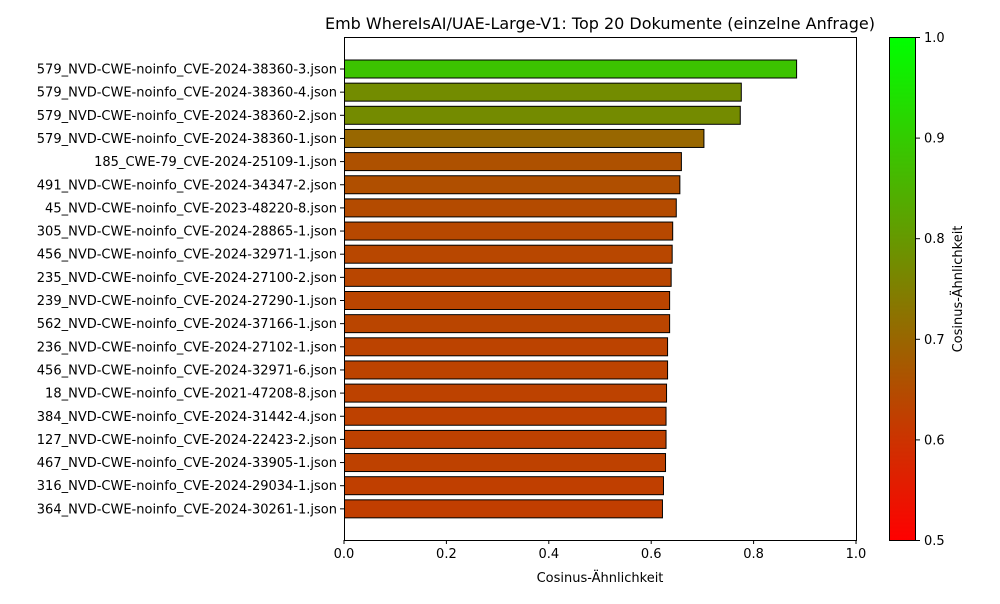 This screenshot has width=1000, height=604. What do you see at coordinates (753, 554) in the screenshot?
I see `x-tick-label: 0.8` at bounding box center [753, 554].